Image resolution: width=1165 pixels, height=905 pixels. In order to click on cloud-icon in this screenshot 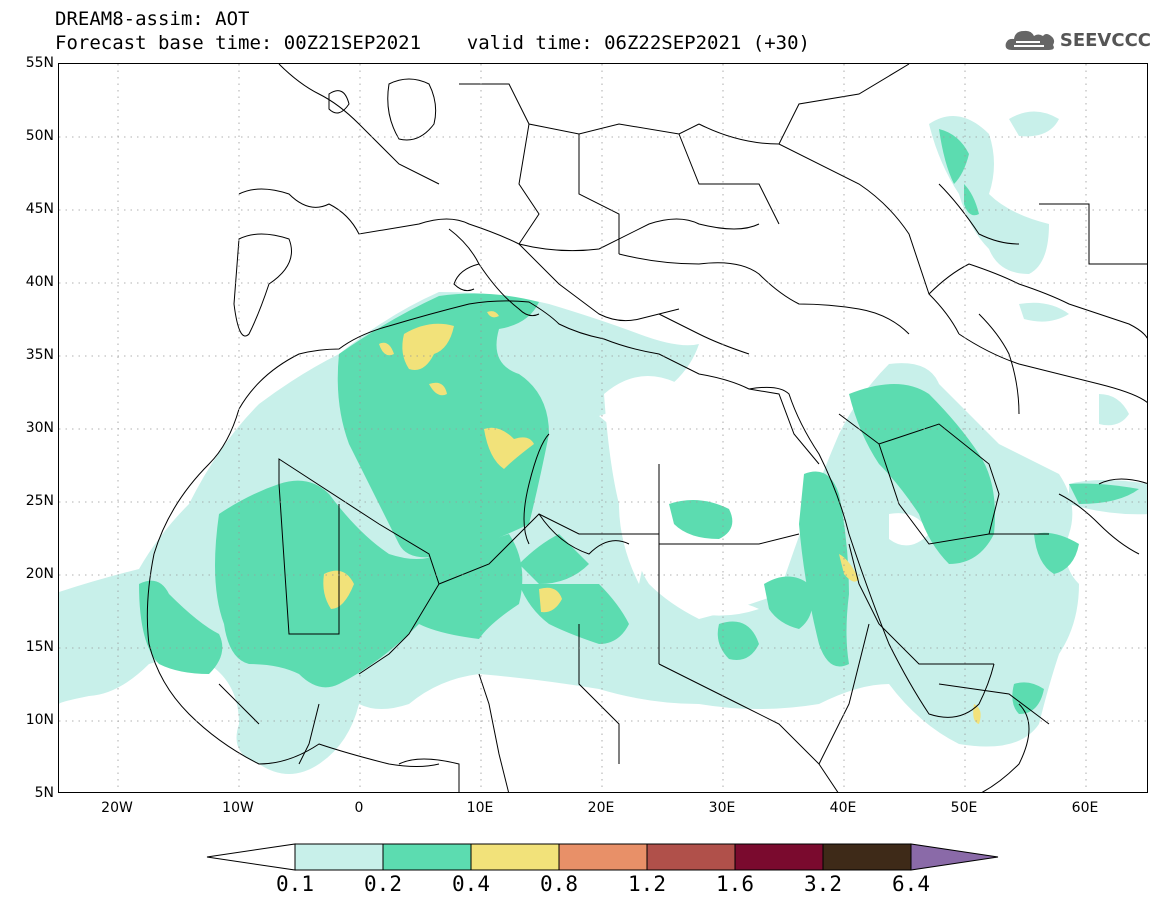, I will do `click(1029, 40)`.